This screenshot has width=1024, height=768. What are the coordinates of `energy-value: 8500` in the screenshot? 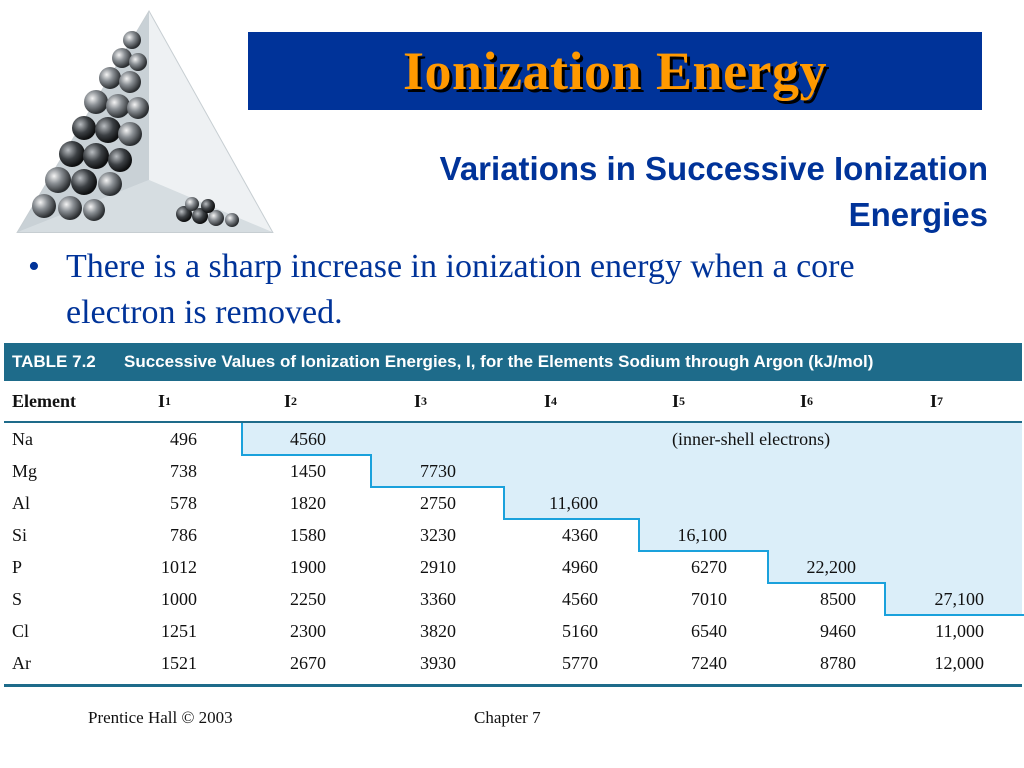 It's located at (838, 598).